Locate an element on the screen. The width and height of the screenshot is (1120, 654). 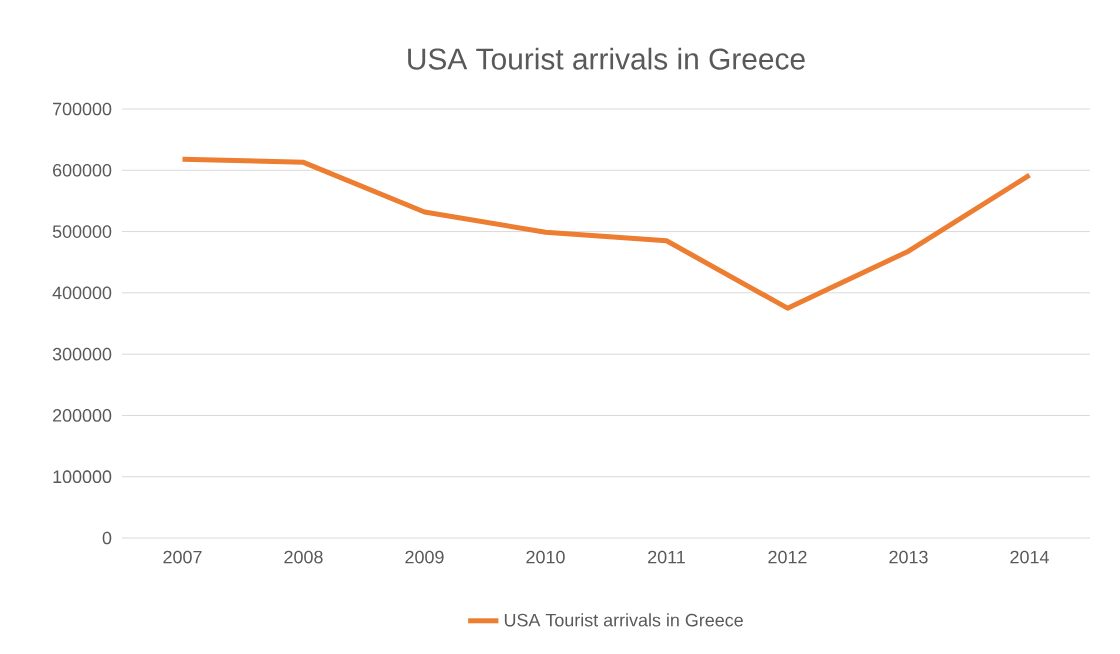
y-tick-label: 600000 is located at coordinates (82, 170).